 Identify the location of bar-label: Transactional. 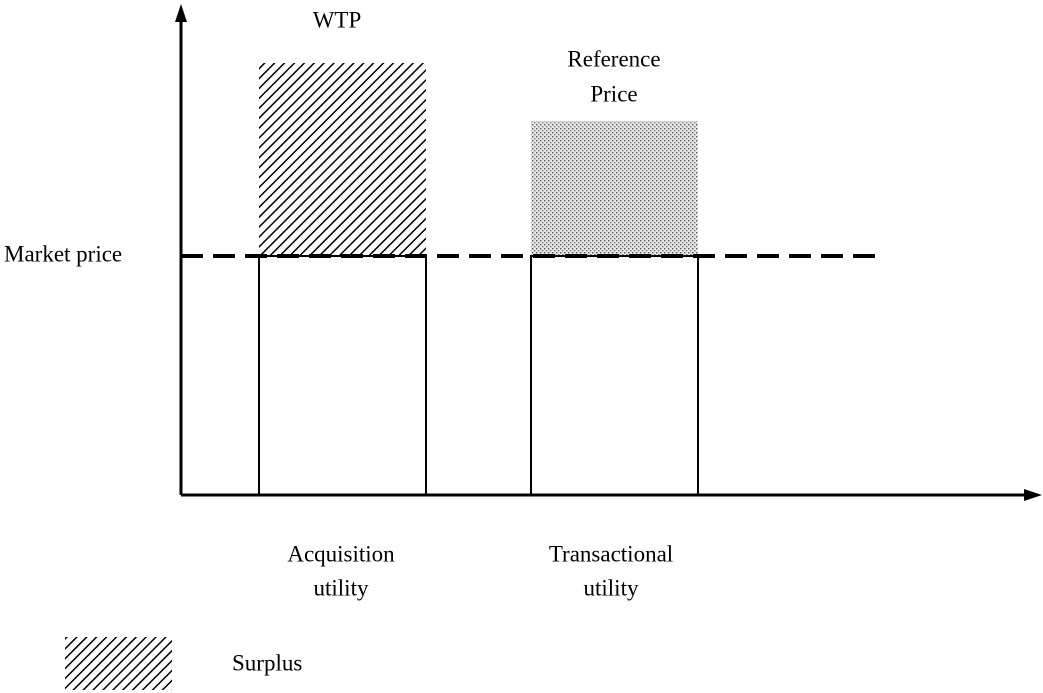
(611, 553).